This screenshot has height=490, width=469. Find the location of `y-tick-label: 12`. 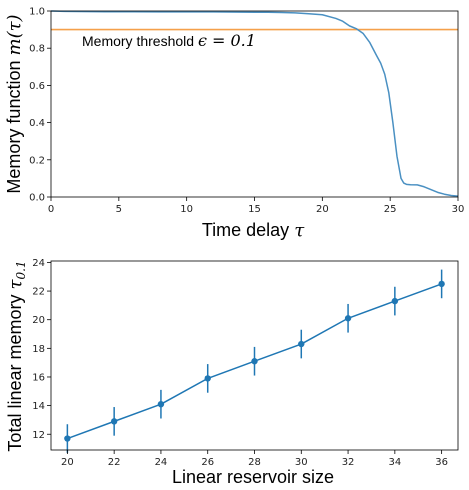

y-tick-label: 12 is located at coordinates (38, 435).